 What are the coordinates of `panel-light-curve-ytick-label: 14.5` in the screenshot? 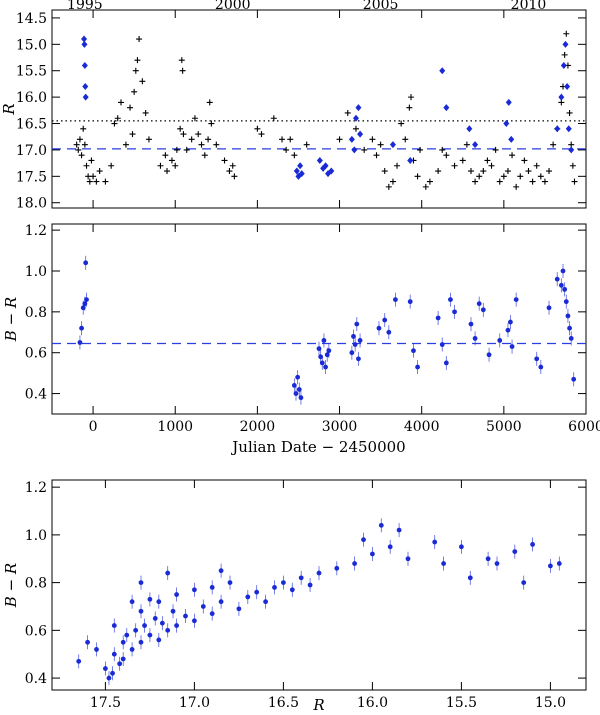 It's located at (31, 19).